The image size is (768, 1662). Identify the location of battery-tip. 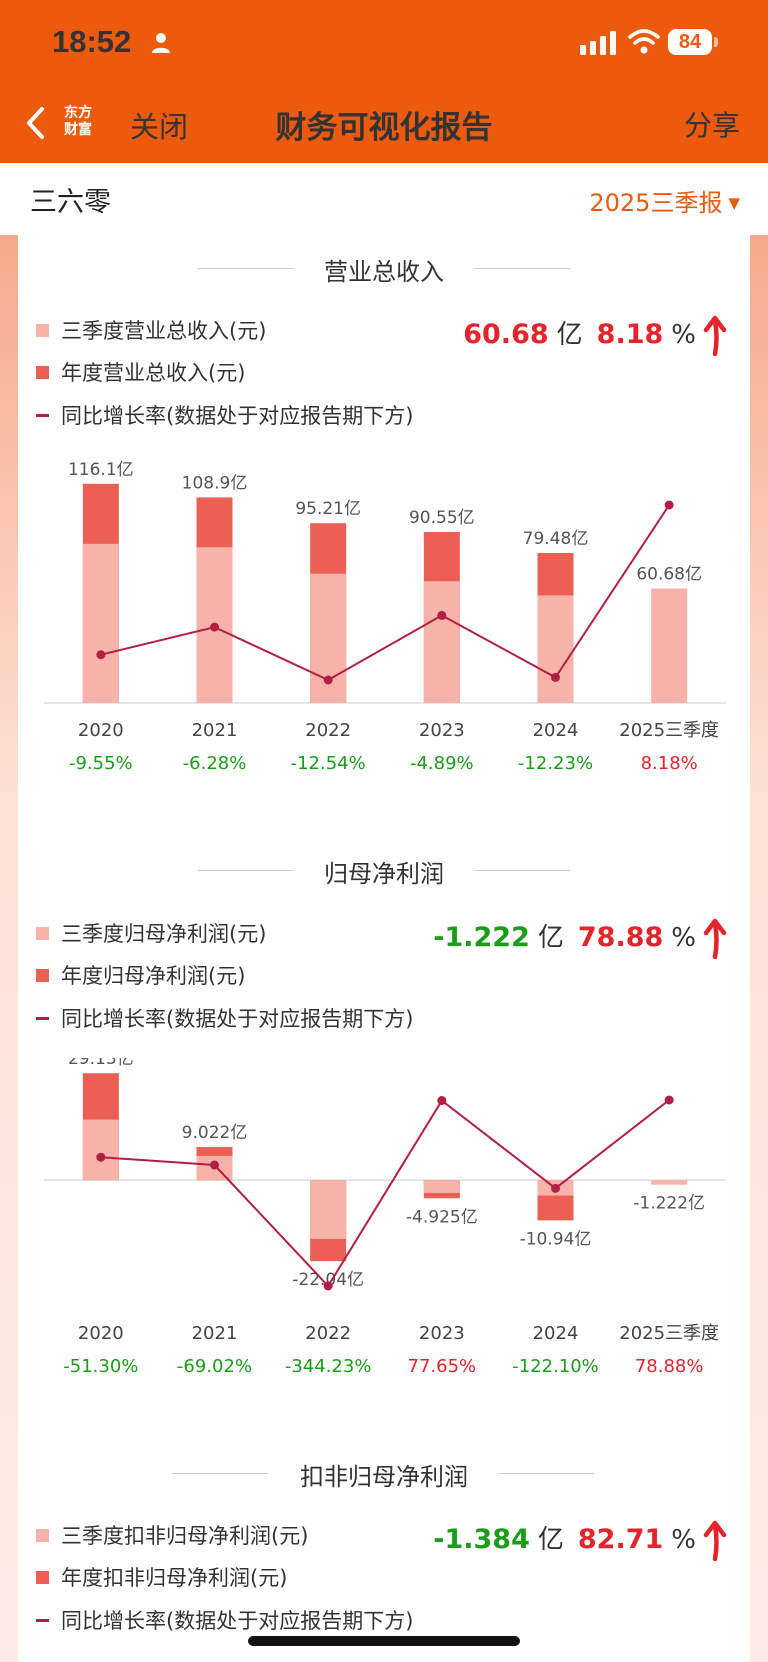
(716, 42).